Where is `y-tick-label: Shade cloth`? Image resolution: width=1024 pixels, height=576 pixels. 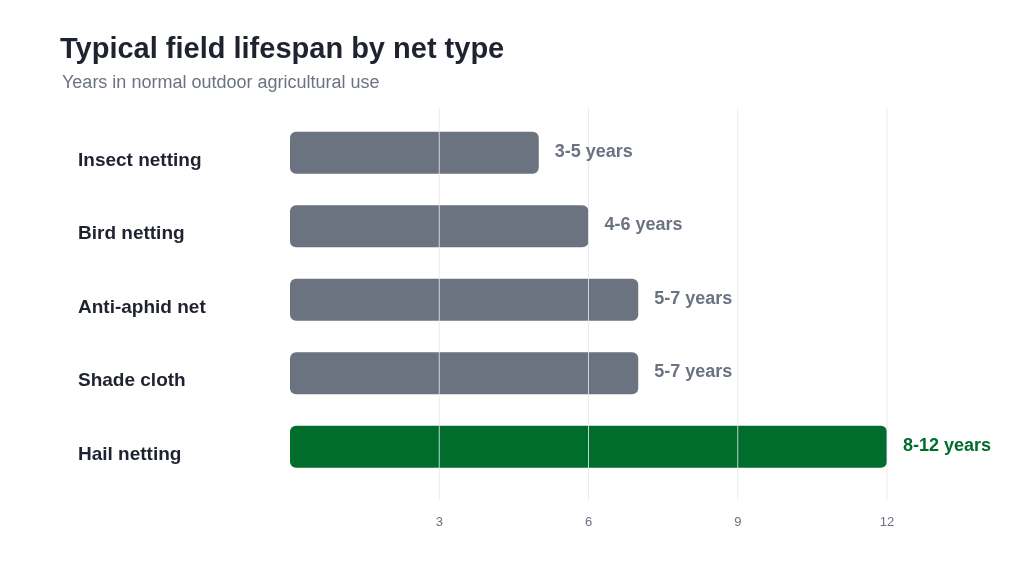 y-tick-label: Shade cloth is located at coordinates (132, 380).